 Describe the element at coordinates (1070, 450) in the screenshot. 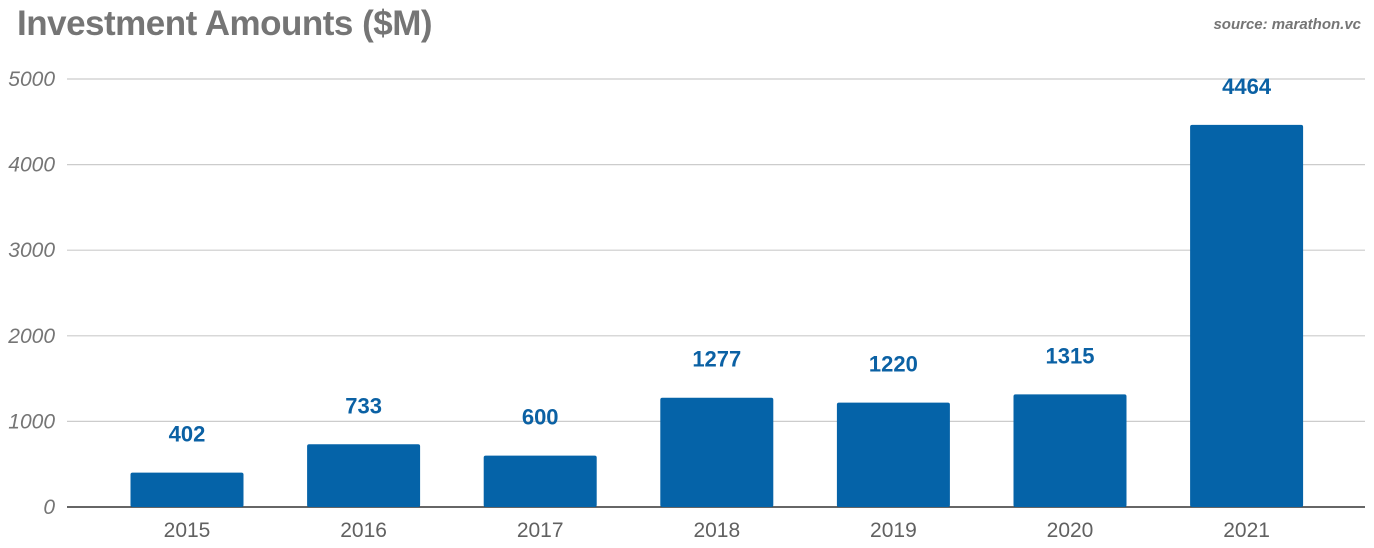

I see `bar-2020` at that location.